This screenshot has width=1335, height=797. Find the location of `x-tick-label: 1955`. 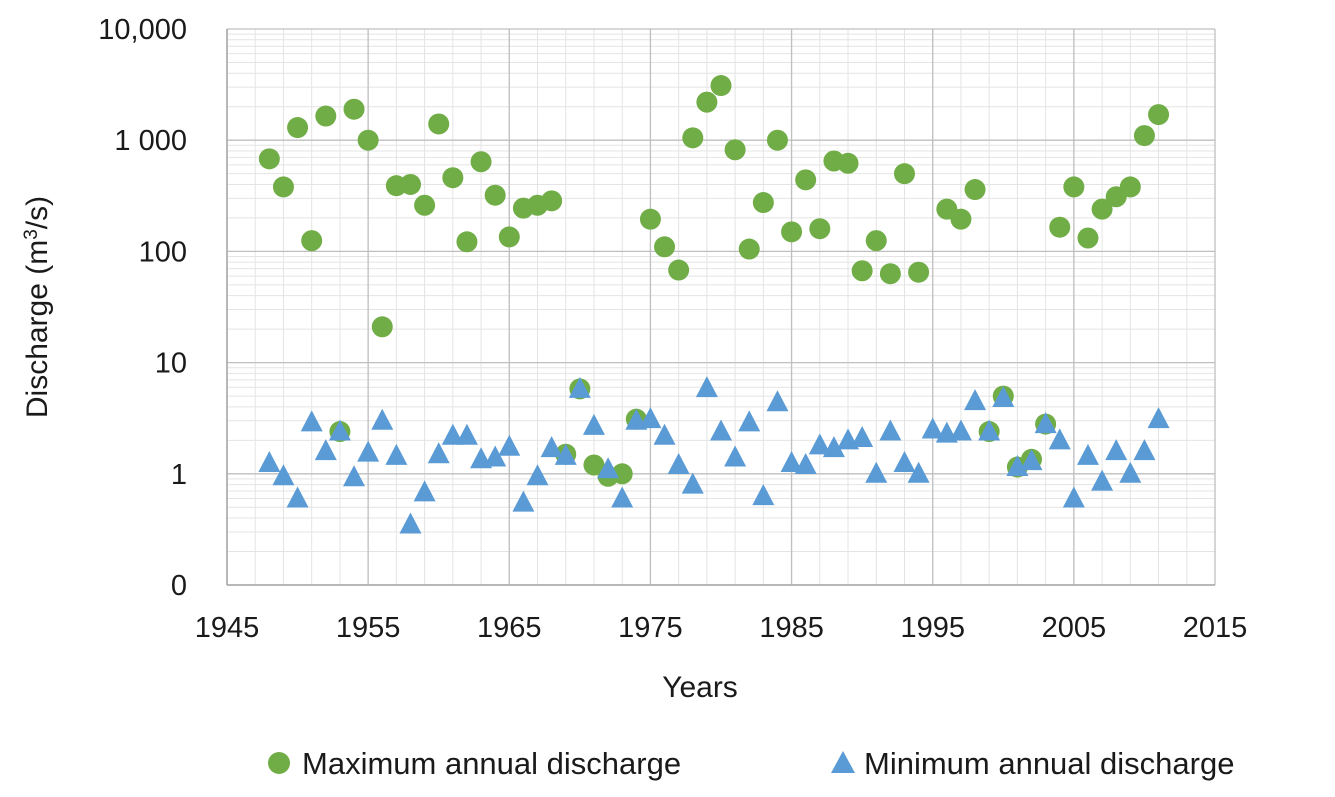

x-tick-label: 1955 is located at coordinates (368, 628).